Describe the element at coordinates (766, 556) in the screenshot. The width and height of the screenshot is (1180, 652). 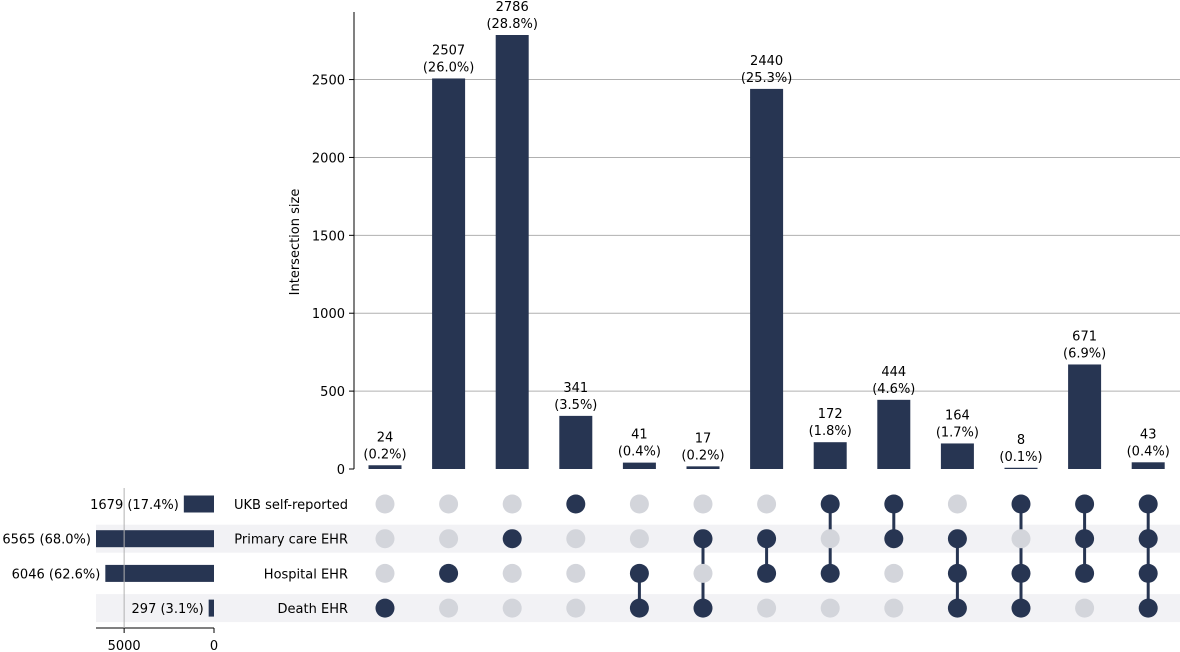
I see `membership-matrix` at that location.